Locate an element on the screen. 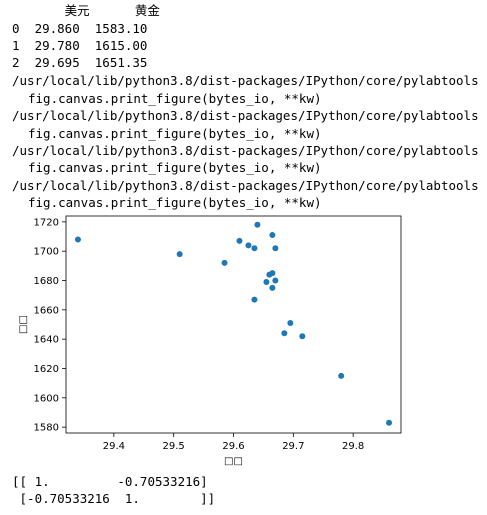 This screenshot has height=515, width=487. correlation-line: [[ 1. -0.70533216] is located at coordinates (110, 481).